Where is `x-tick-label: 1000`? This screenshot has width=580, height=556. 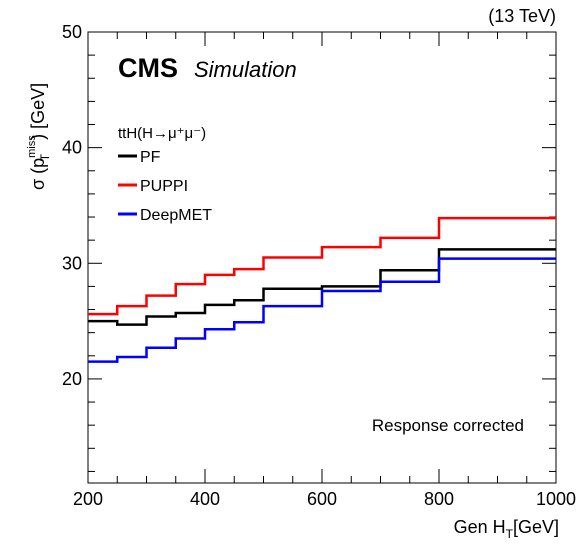
x-tick-label: 1000 is located at coordinates (556, 499).